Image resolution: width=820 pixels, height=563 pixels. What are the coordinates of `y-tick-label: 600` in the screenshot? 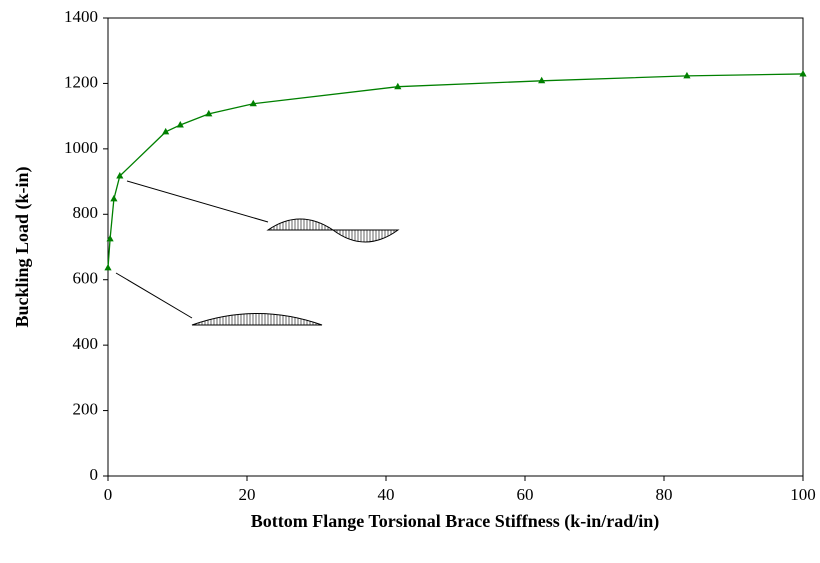 It's located at (86, 278).